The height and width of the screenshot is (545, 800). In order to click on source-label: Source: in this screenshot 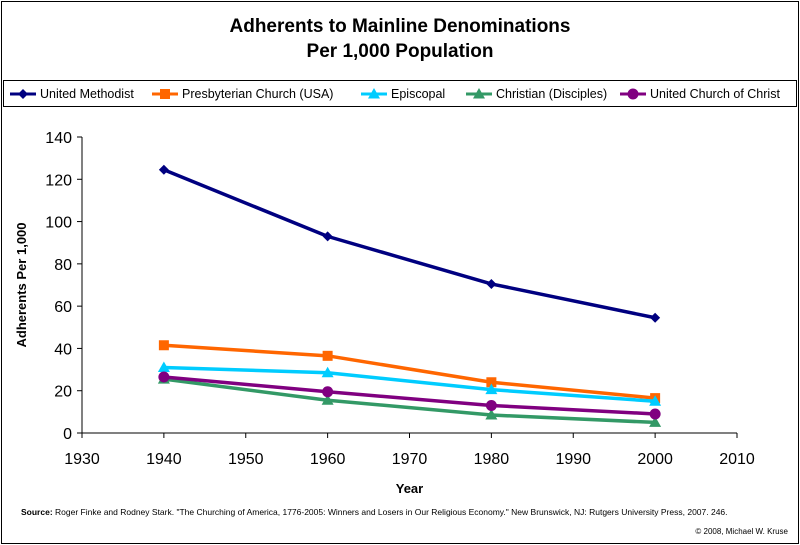, I will do `click(37, 512)`.